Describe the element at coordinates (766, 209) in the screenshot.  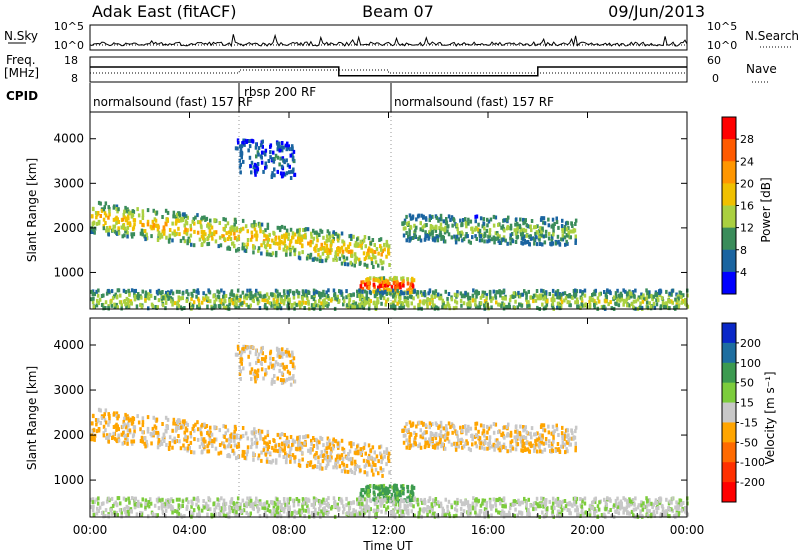
I see `power-cbar-label: Power [dB]` at that location.